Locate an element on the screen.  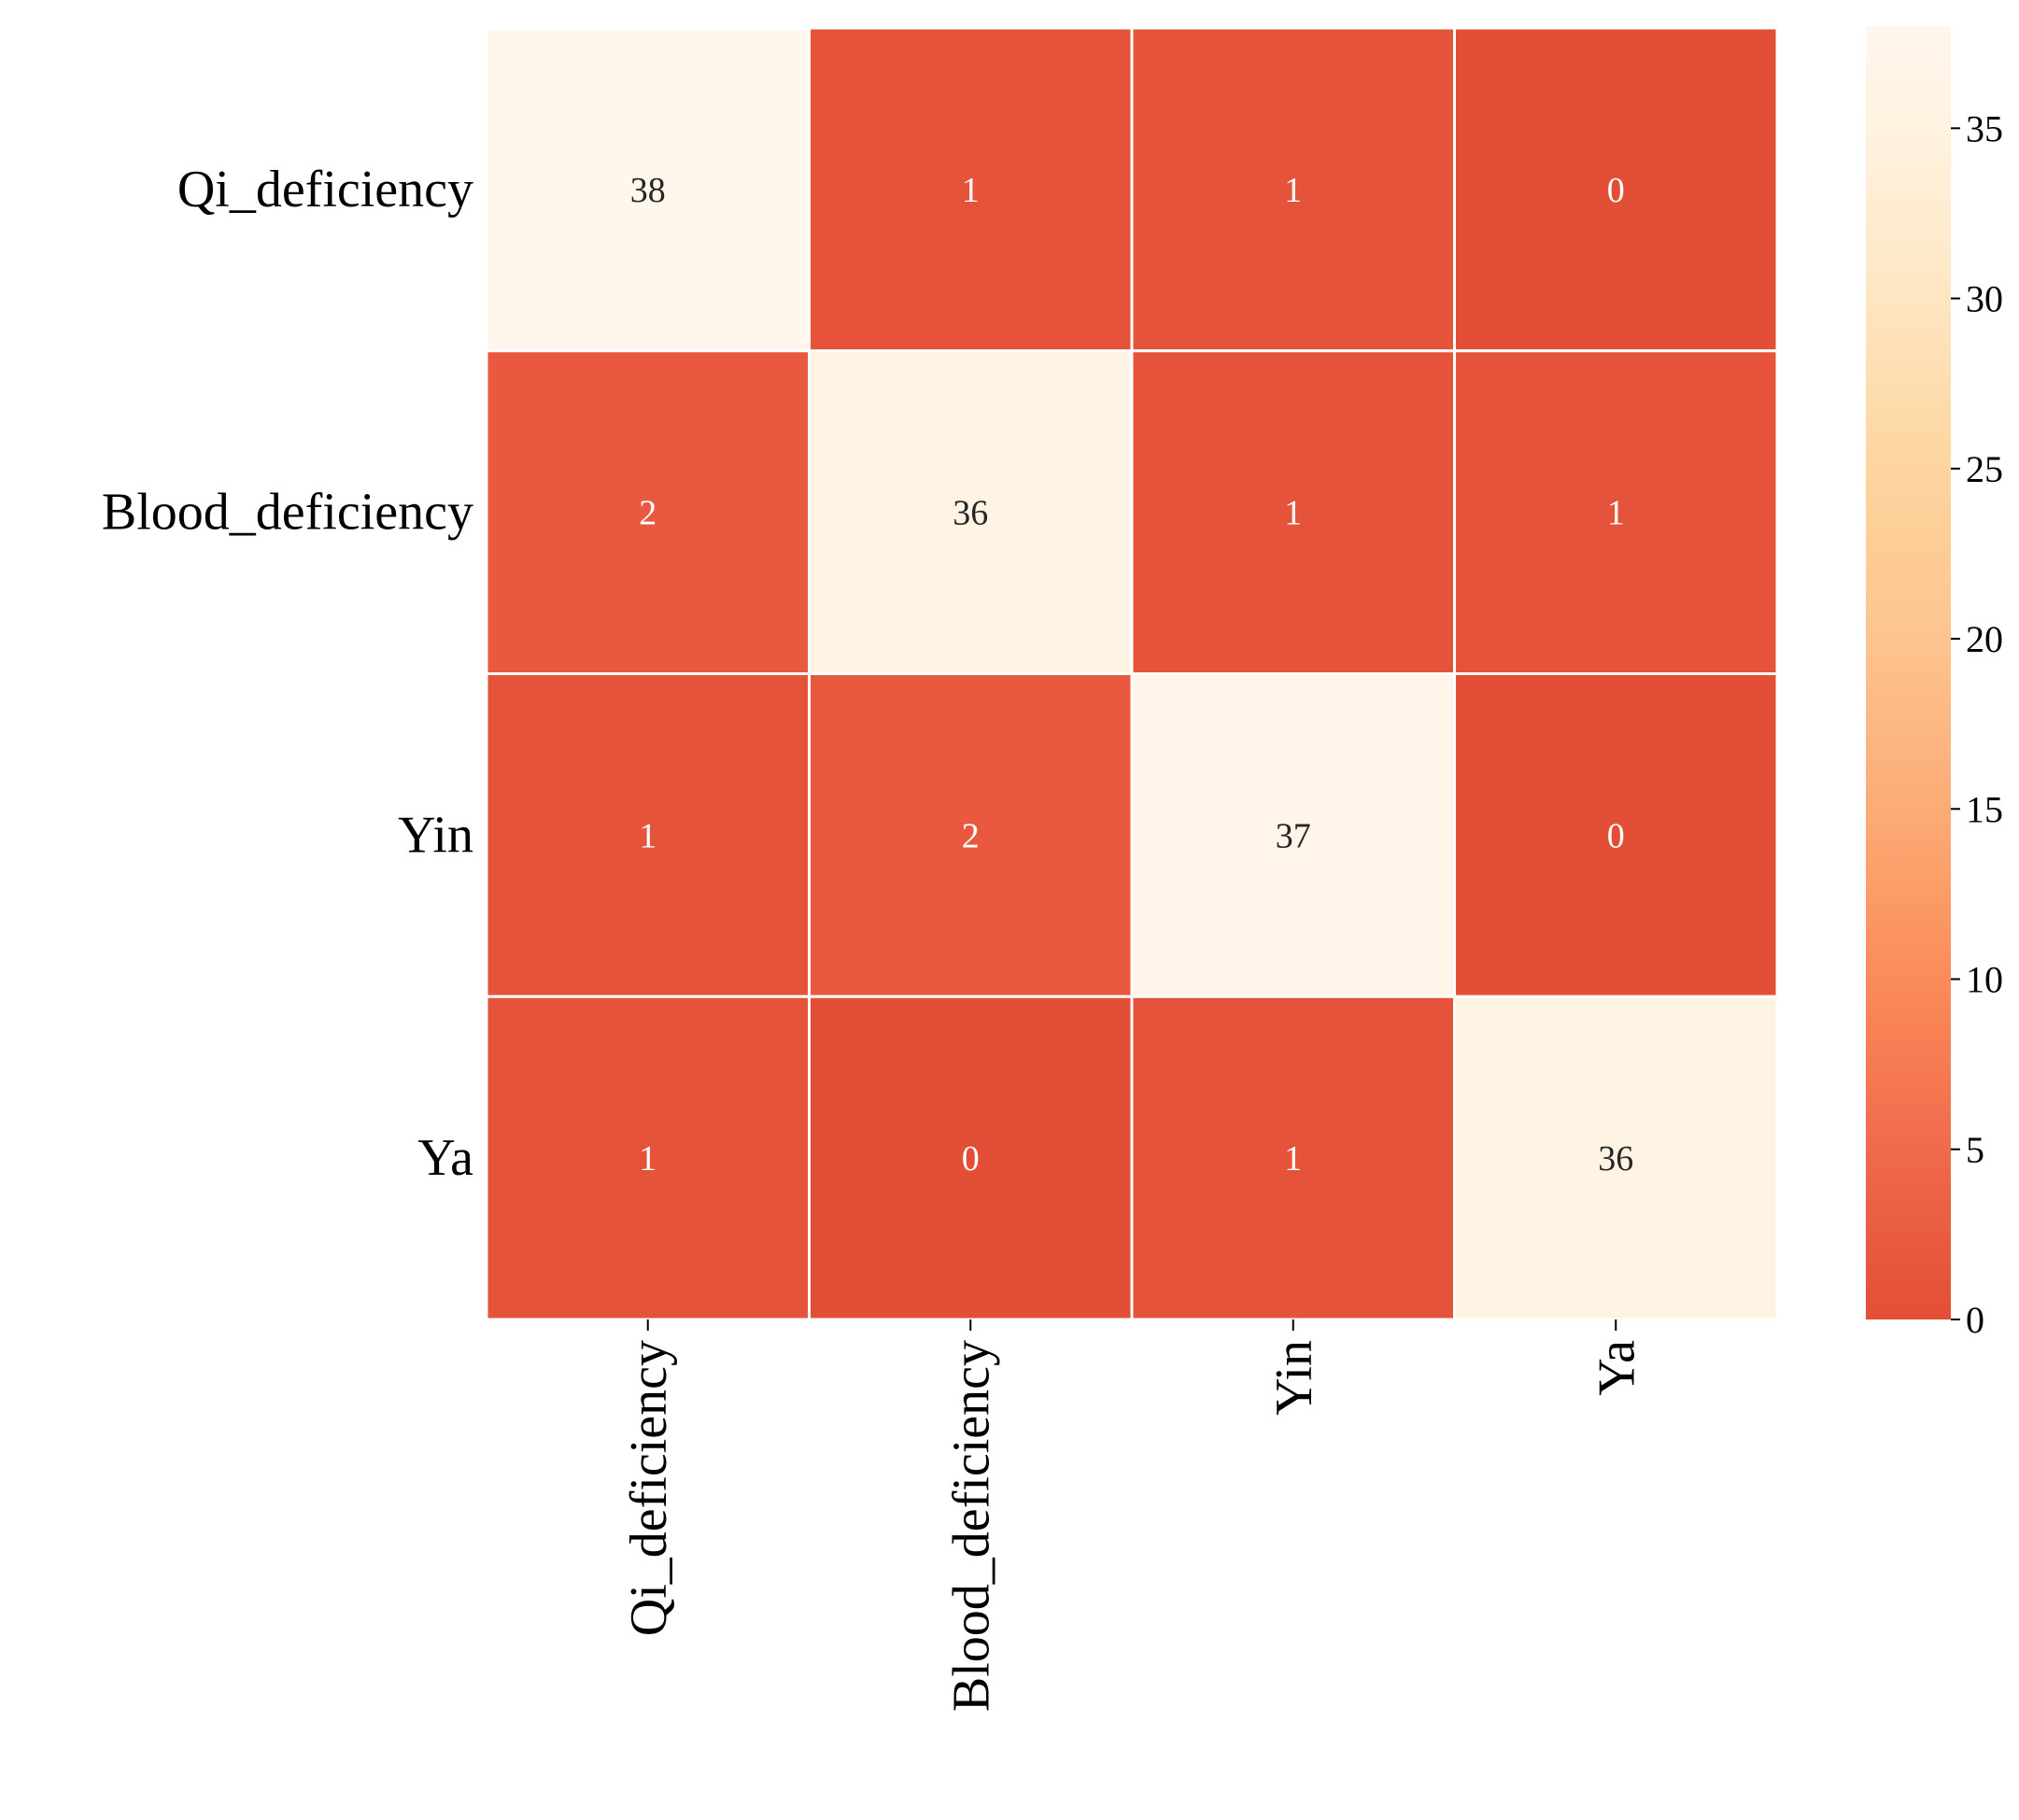
y-tick-label: Blood_deficiency is located at coordinates (287, 513).